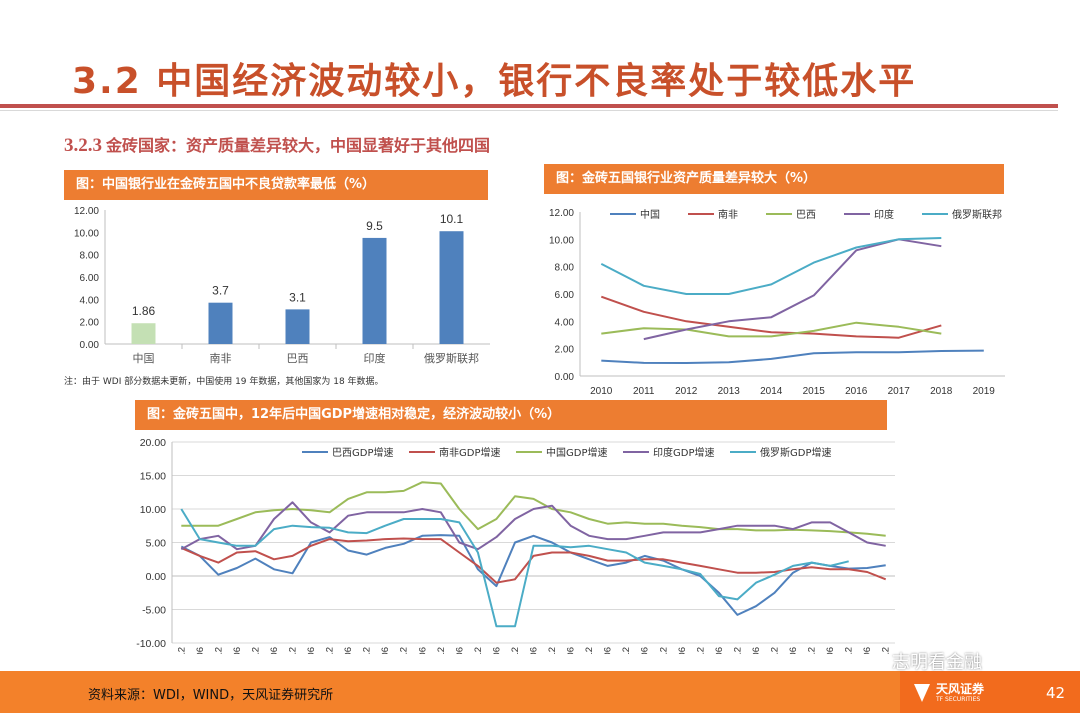  Describe the element at coordinates (220, 291) in the screenshot. I see `bar-value-label: 3.7` at that location.